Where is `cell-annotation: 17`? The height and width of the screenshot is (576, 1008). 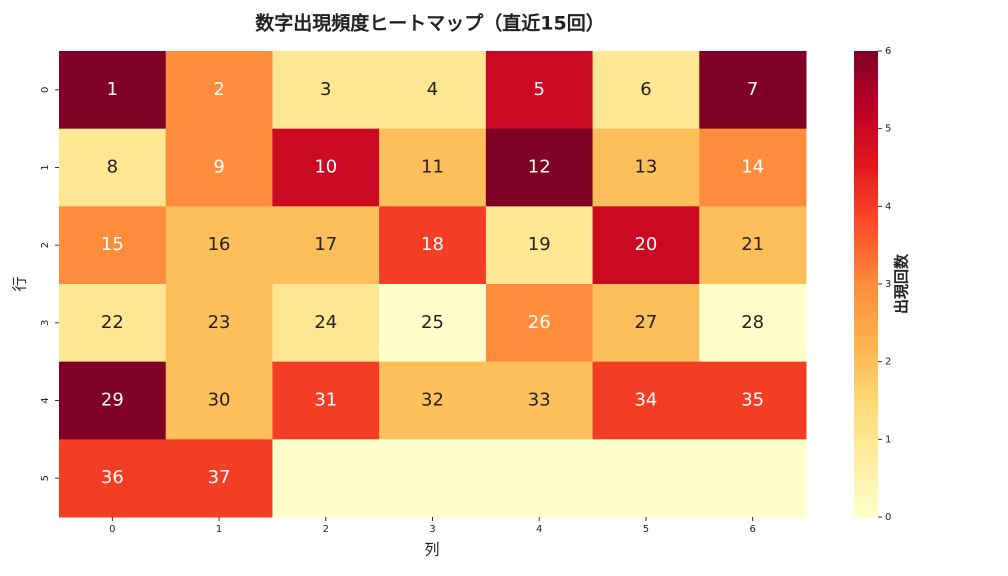 cell-annotation: 17 is located at coordinates (325, 244).